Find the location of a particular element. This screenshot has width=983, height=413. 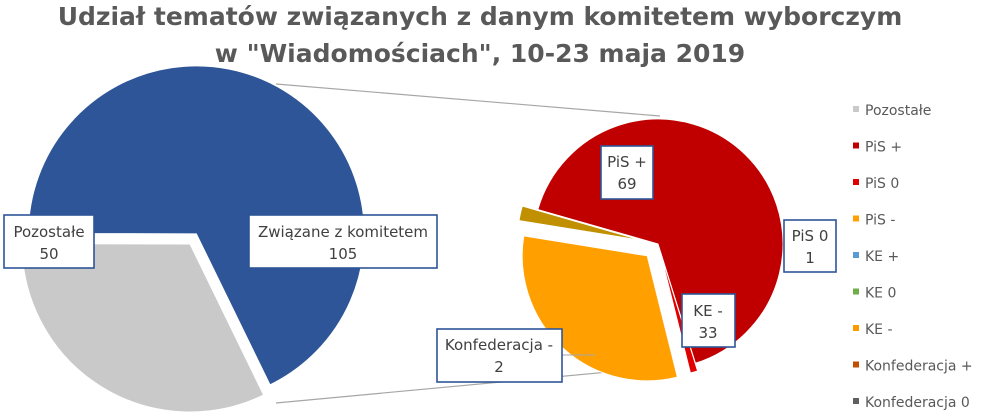

legend-swatch-konfederacja-plus is located at coordinates (856, 364).